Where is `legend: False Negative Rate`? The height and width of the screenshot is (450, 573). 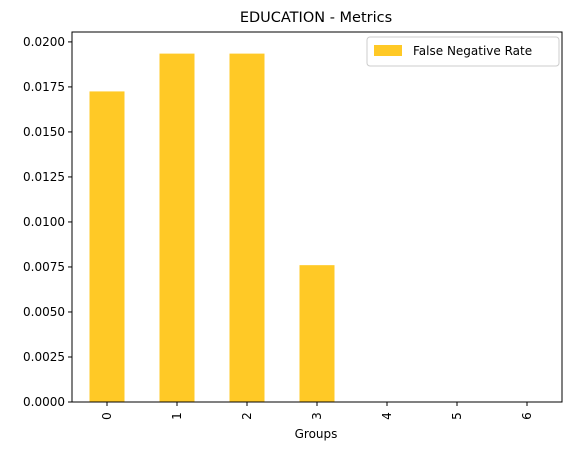 legend: False Negative Rate is located at coordinates (463, 51).